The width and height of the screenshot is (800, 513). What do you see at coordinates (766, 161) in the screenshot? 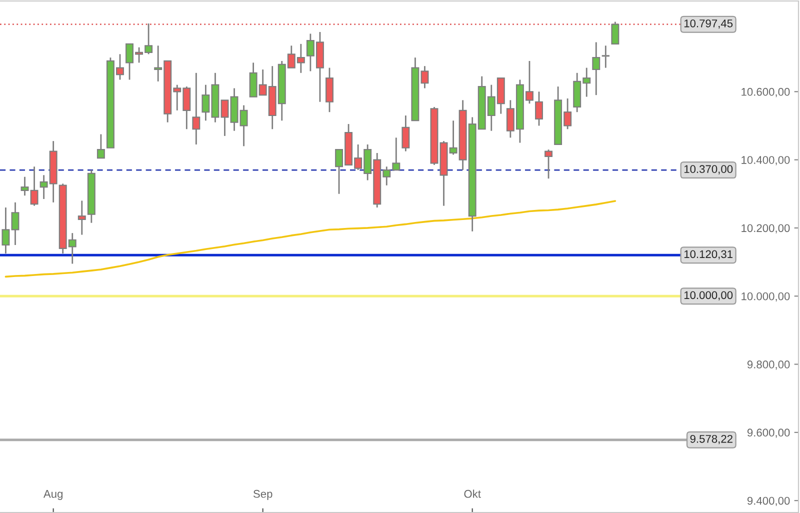
I see `y-tick-label: 10.400,00` at bounding box center [766, 161].